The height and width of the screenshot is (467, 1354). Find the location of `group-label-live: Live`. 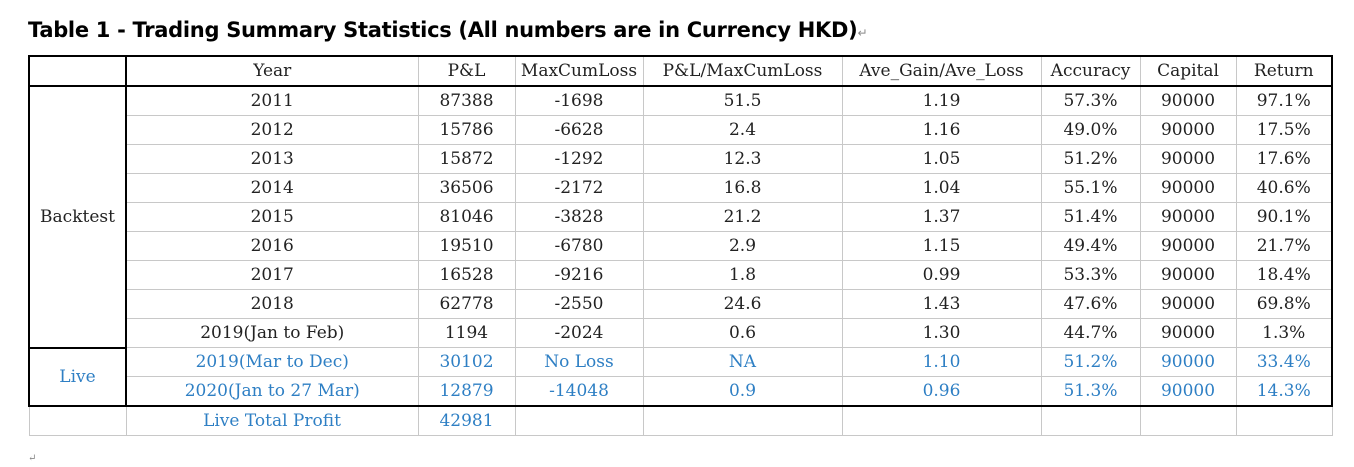

group-label-live: Live is located at coordinates (77, 377).